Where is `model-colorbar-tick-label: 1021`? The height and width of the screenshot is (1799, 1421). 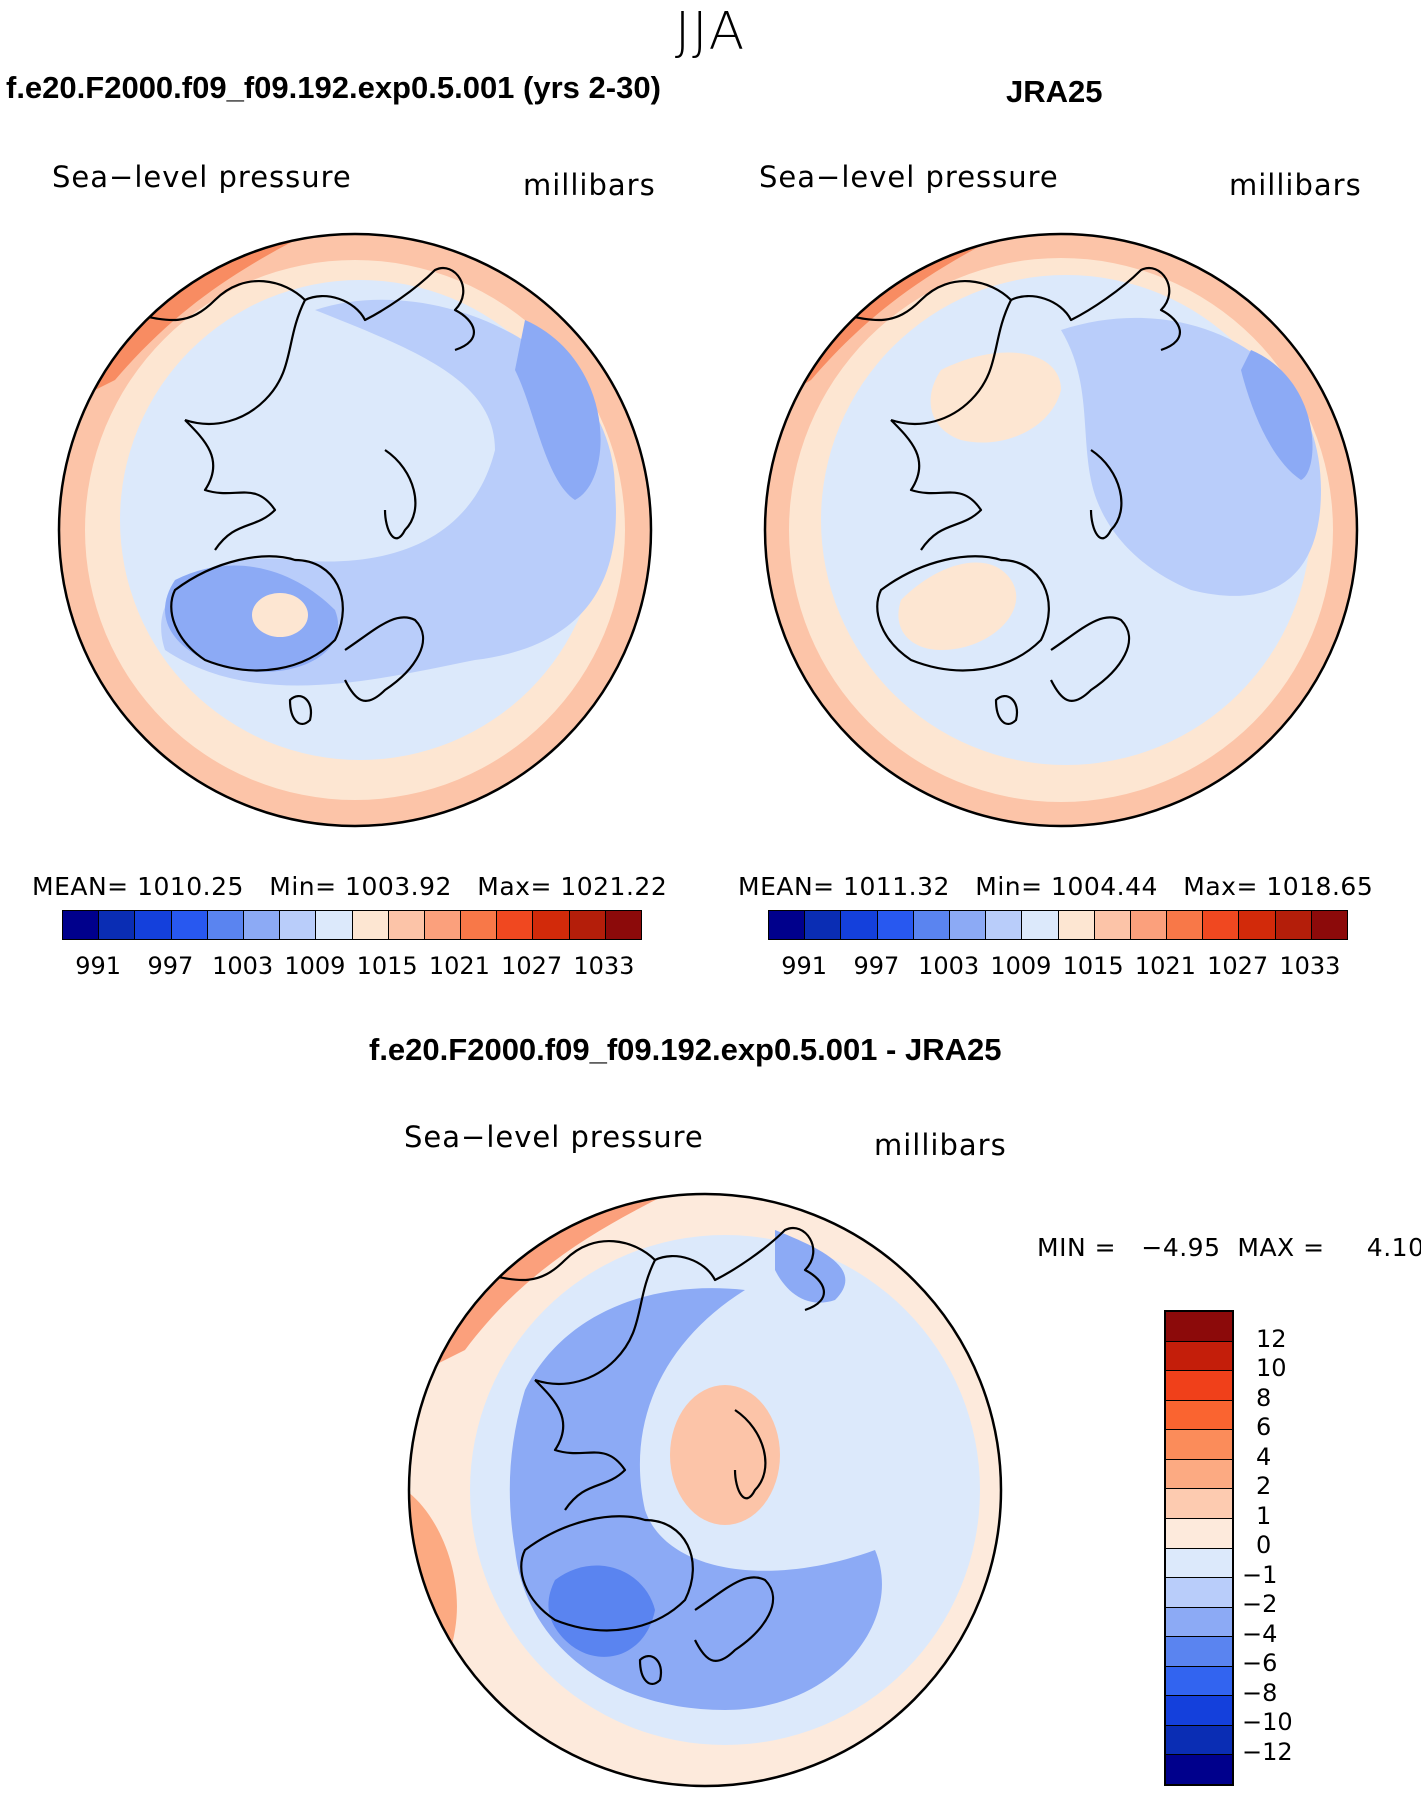
model-colorbar-tick-label: 1021 is located at coordinates (459, 966).